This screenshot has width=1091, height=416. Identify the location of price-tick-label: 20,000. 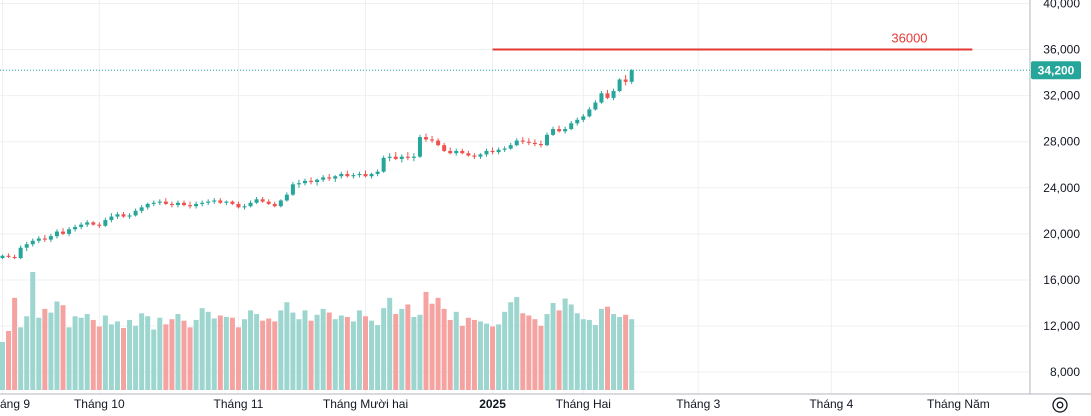
(1061, 234).